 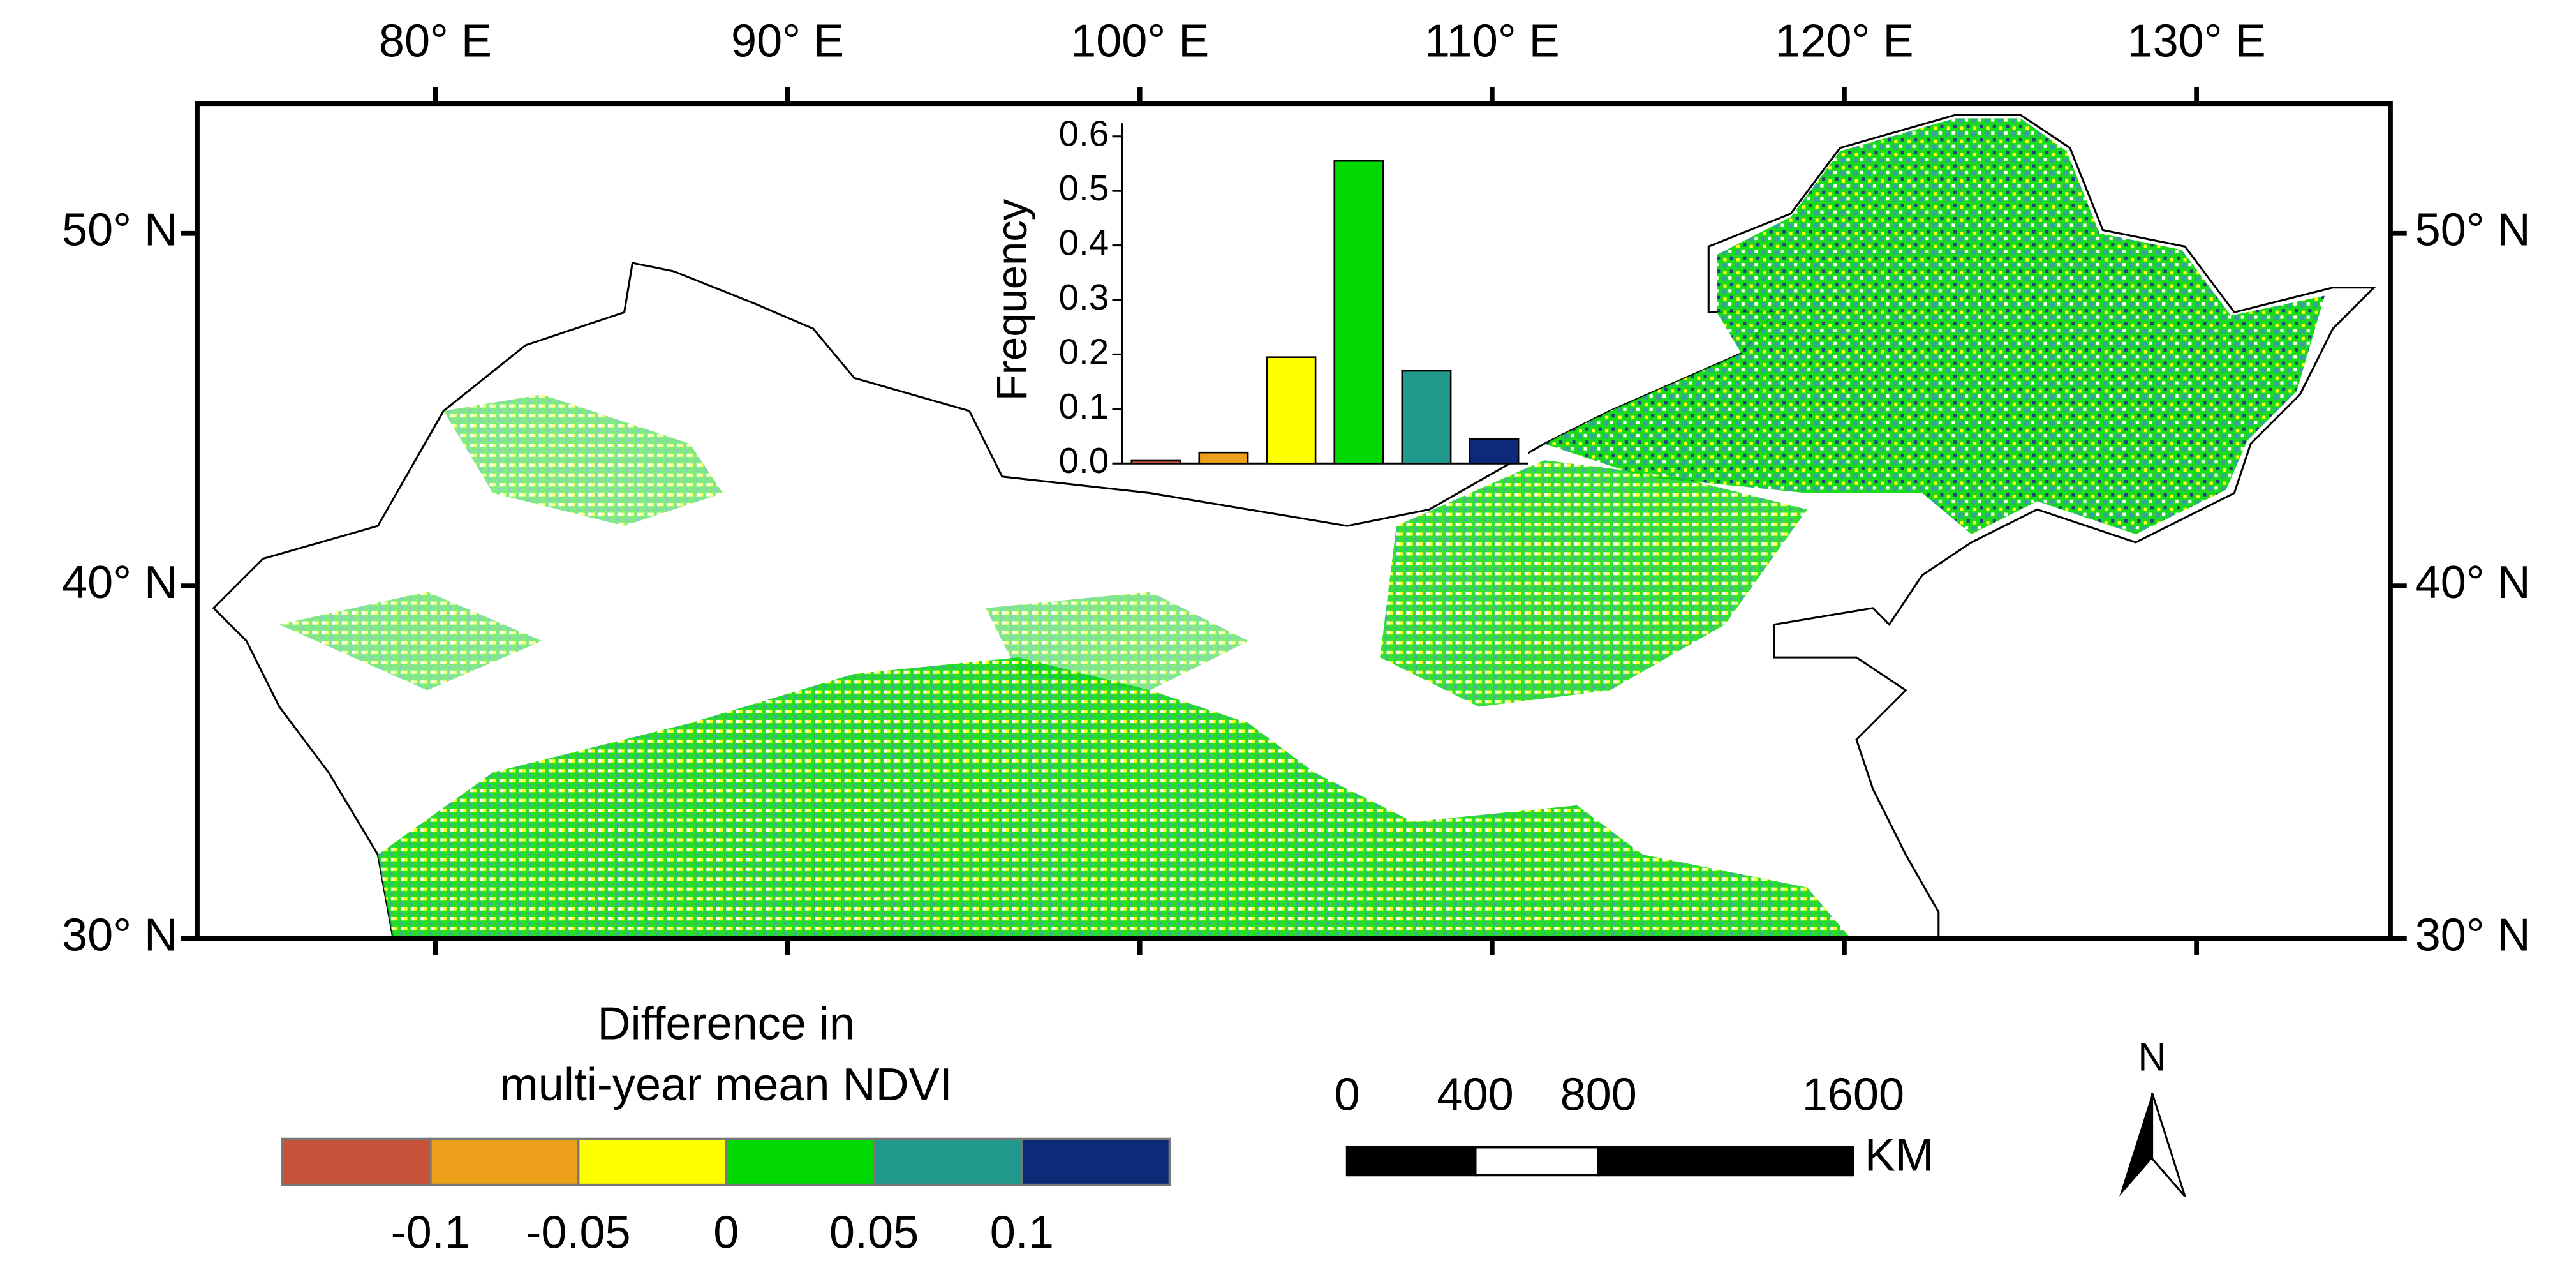 I want to click on lon-label: 80° E, so click(x=435, y=41).